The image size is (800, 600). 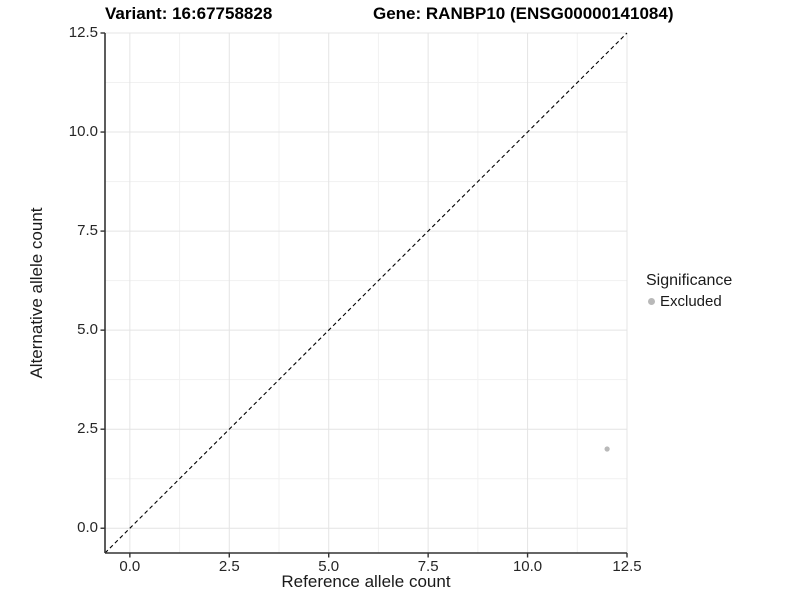 I want to click on x-tick-label: 0.0, so click(x=130, y=566).